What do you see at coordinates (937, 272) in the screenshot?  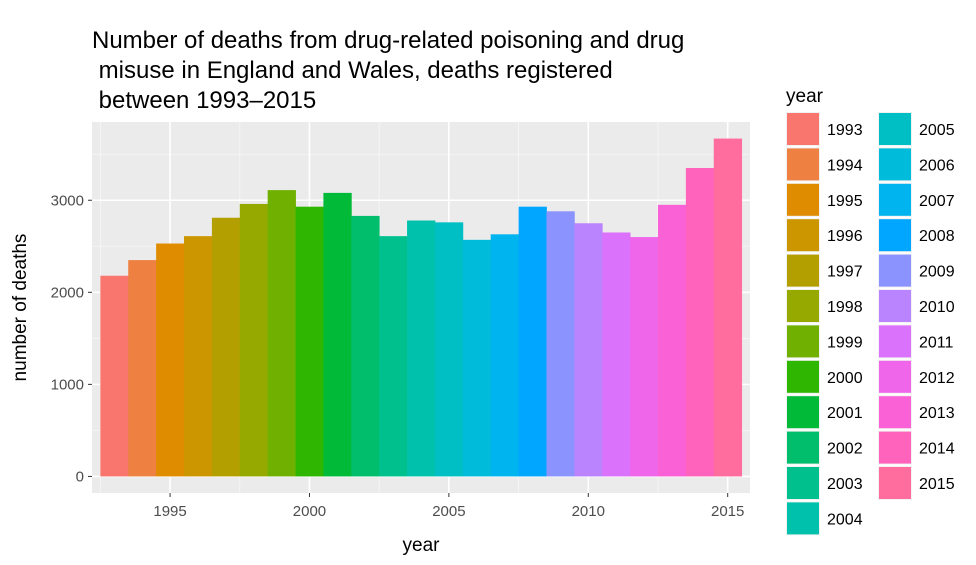 I see `legend-label: 2009` at bounding box center [937, 272].